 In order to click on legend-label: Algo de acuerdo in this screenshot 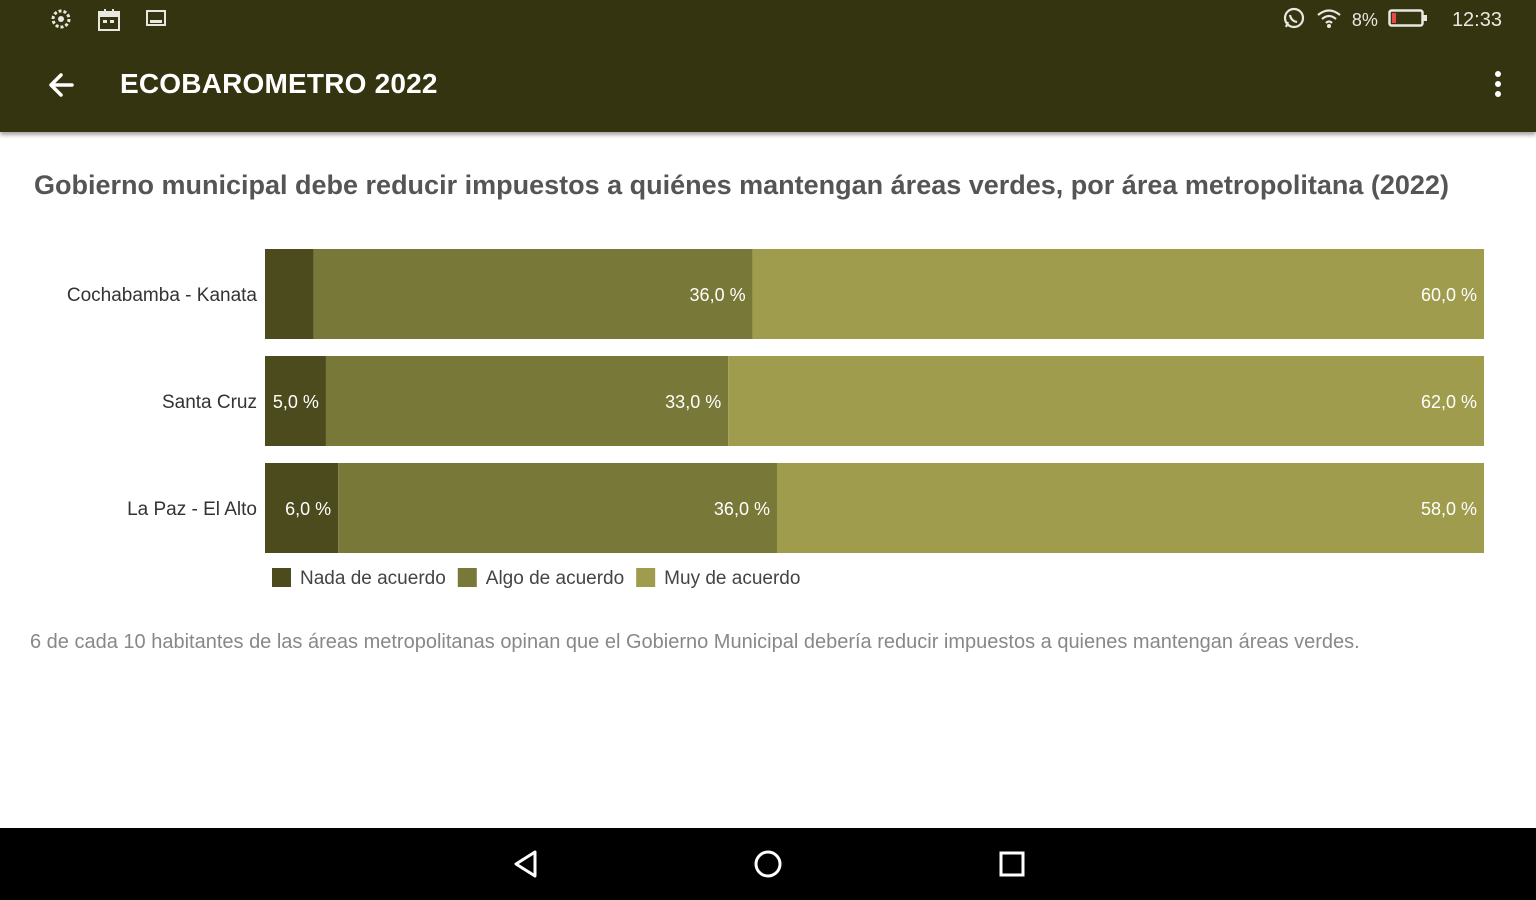, I will do `click(555, 578)`.